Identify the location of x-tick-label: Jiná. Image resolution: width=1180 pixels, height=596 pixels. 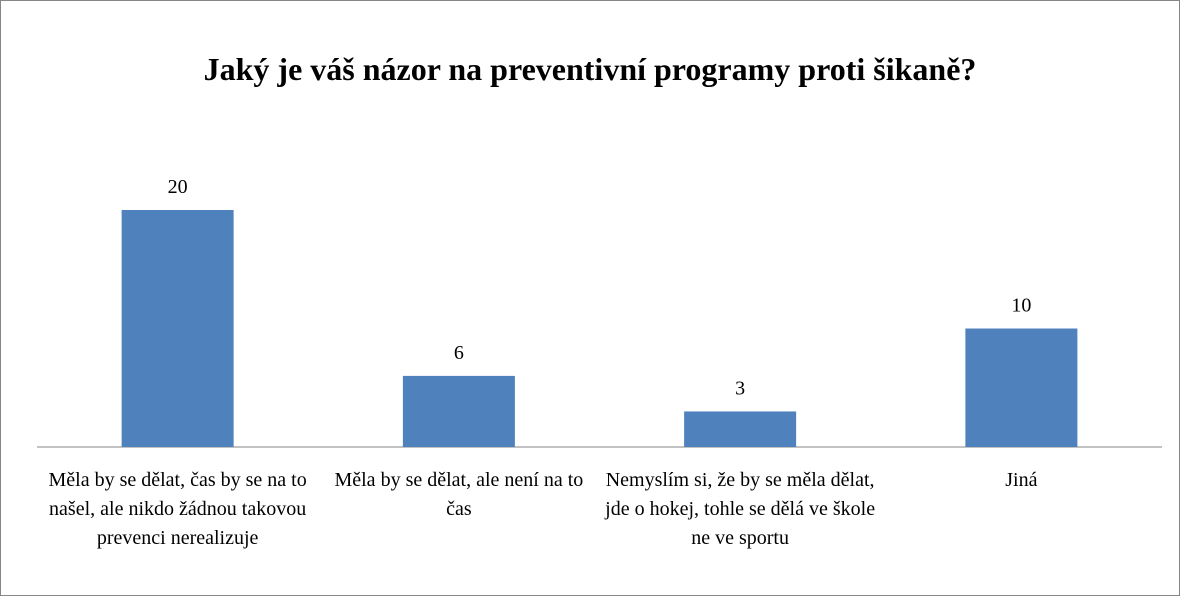
(1021, 480).